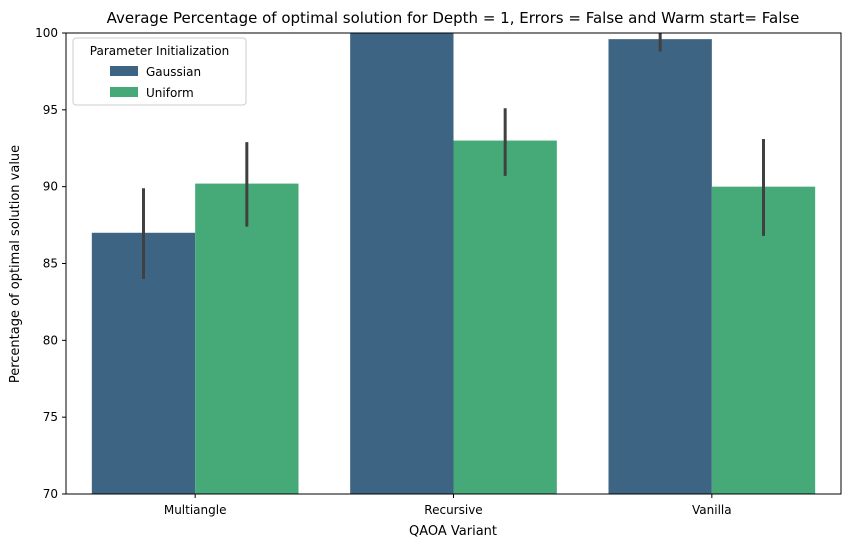 This screenshot has width=850, height=551. Describe the element at coordinates (505, 317) in the screenshot. I see `bar-uniform-recursive` at that location.